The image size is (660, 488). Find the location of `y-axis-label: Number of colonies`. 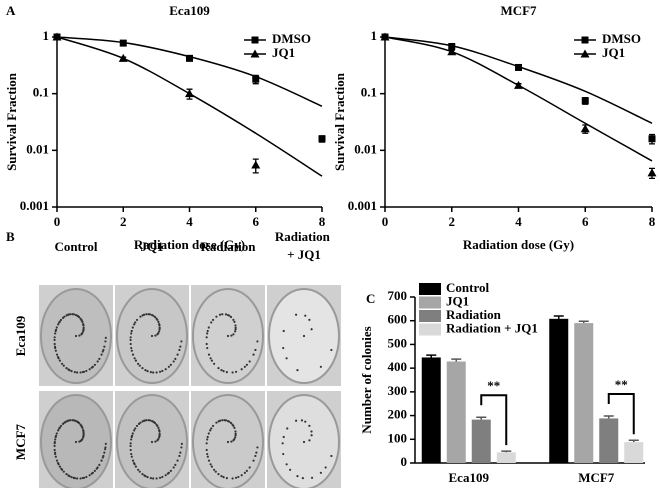

y-axis-label: Number of colonies is located at coordinates (366, 379).